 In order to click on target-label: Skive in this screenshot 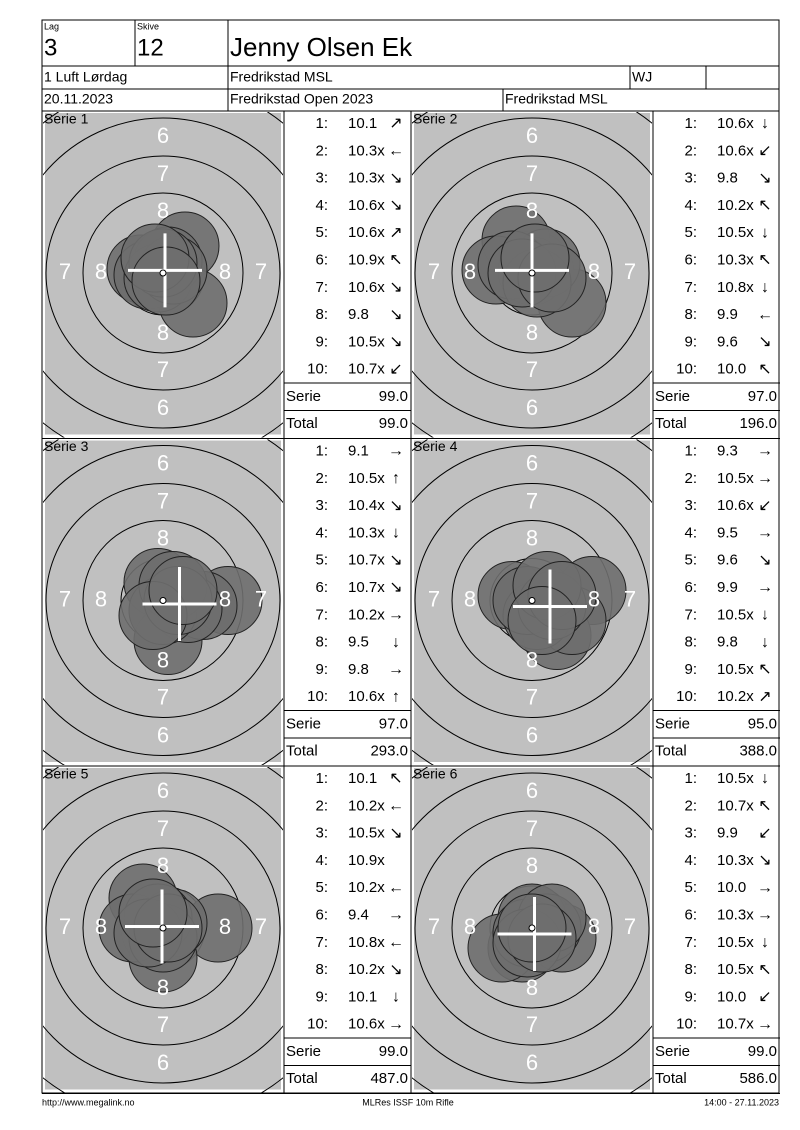, I will do `click(148, 26)`.